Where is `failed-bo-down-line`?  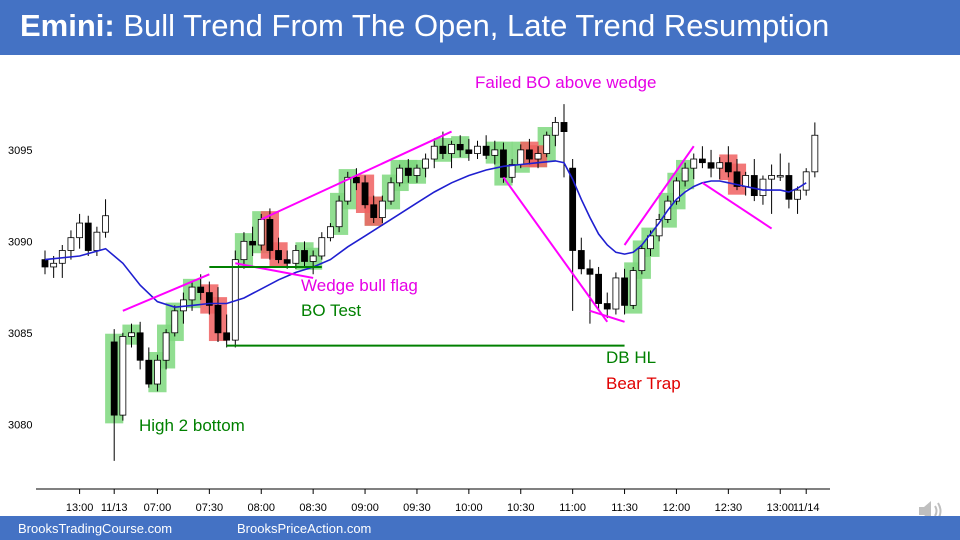 failed-bo-down-line is located at coordinates (555, 249).